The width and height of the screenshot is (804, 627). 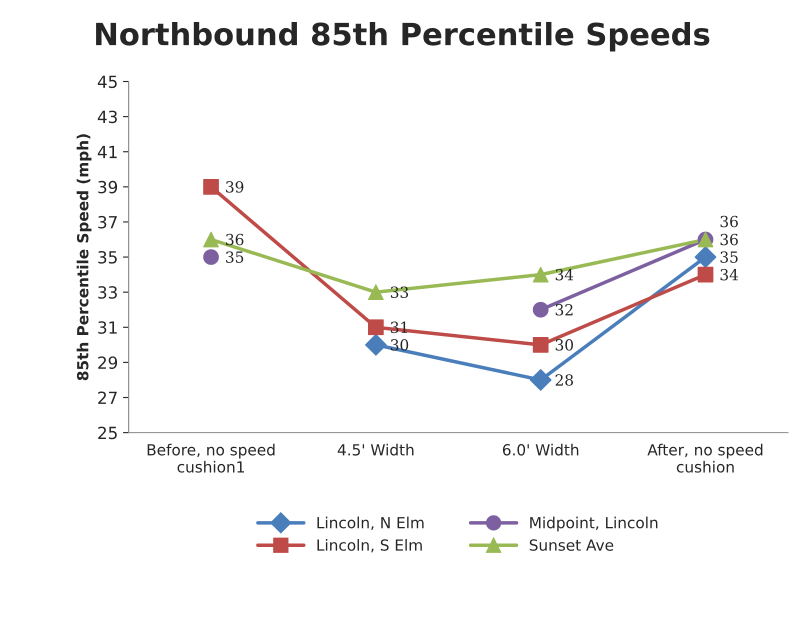 What do you see at coordinates (564, 310) in the screenshot?
I see `data-label: 32` at bounding box center [564, 310].